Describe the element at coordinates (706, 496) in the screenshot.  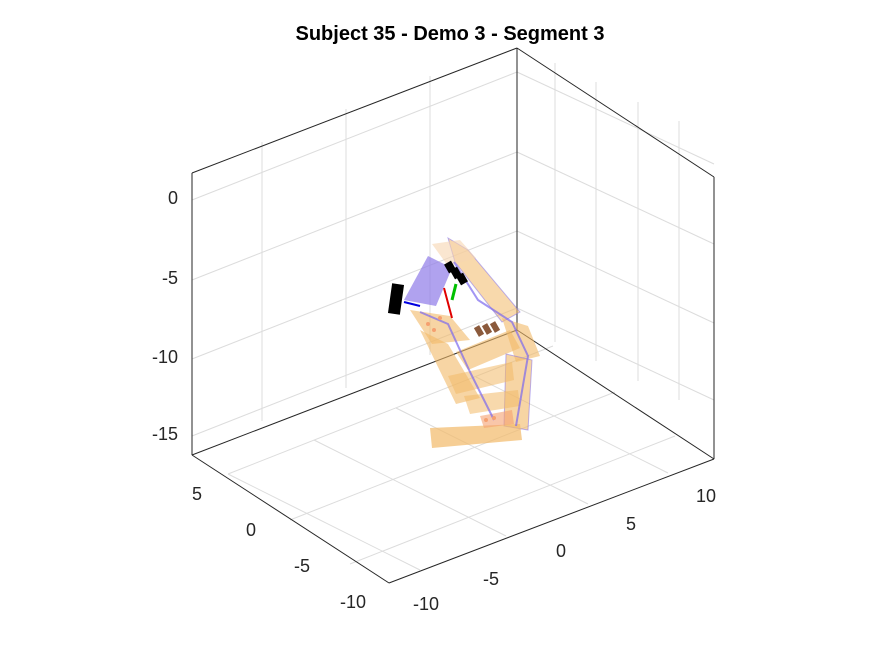
I see `x-tick-label: 10` at that location.